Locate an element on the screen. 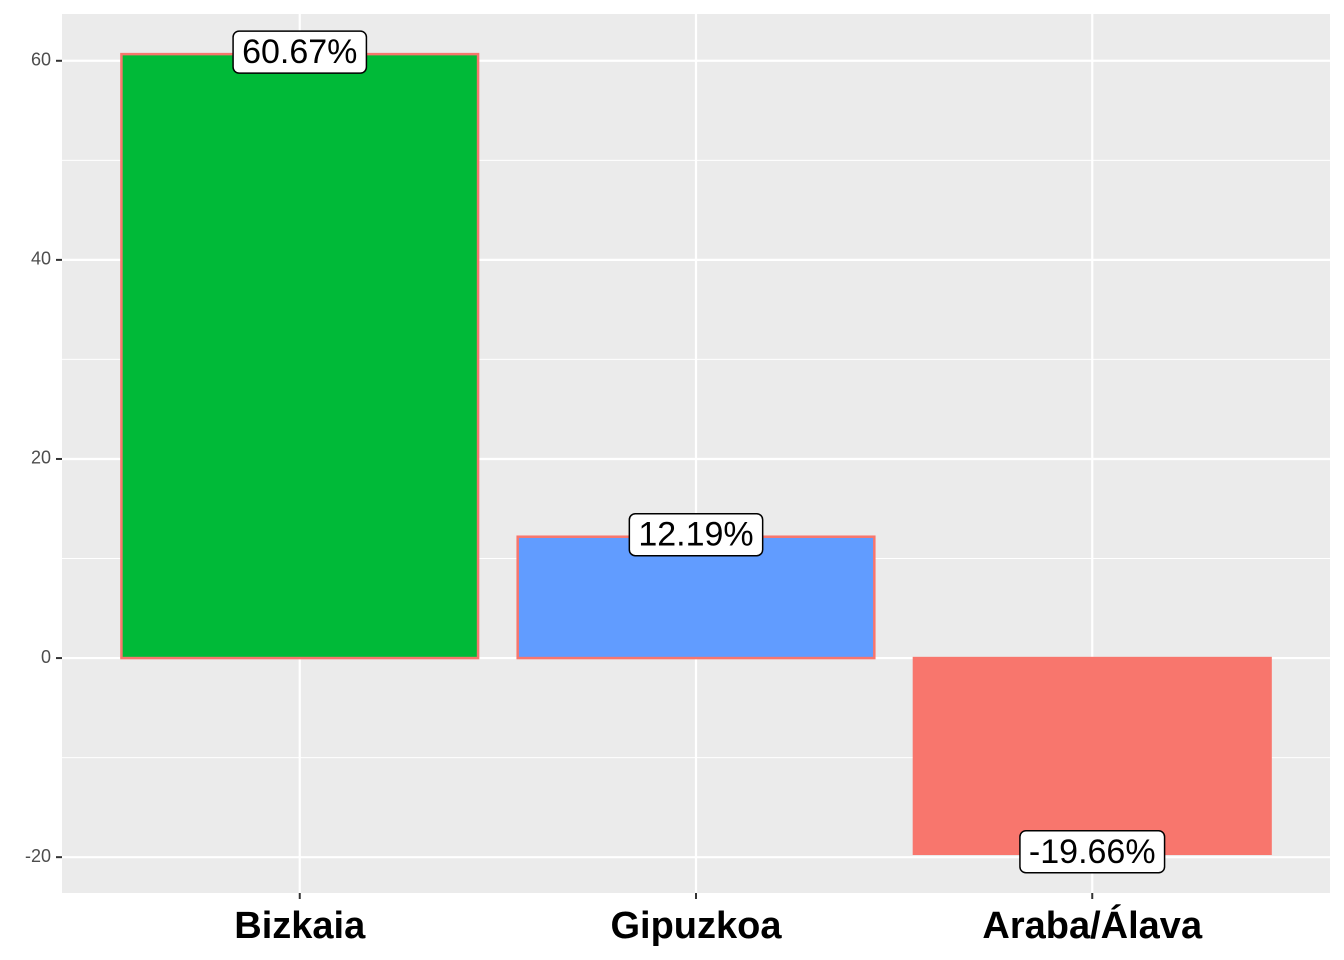  value-label: 12.19% is located at coordinates (695, 535).